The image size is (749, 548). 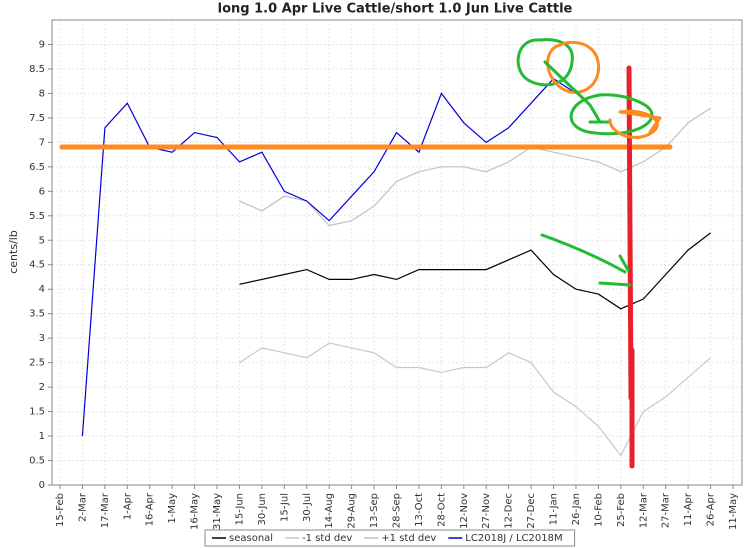 I want to click on x-tick-label: 17-Mar, so click(x=105, y=510).